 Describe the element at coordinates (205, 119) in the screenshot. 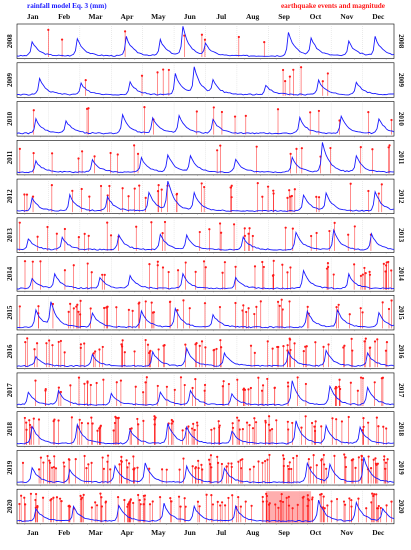

I see `year-panel-2010: 2010 2010` at that location.